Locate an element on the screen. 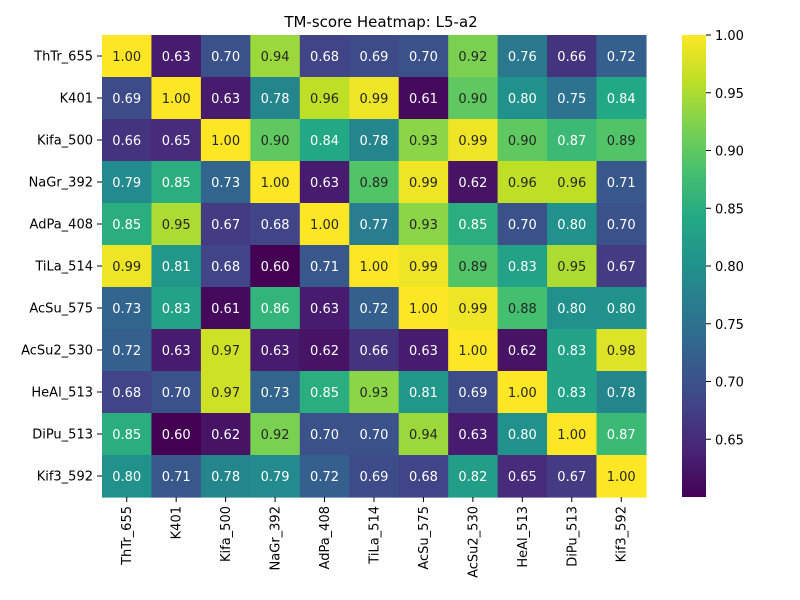 The height and width of the screenshot is (600, 800). y-tick-label: HeAl_513 is located at coordinates (62, 393).